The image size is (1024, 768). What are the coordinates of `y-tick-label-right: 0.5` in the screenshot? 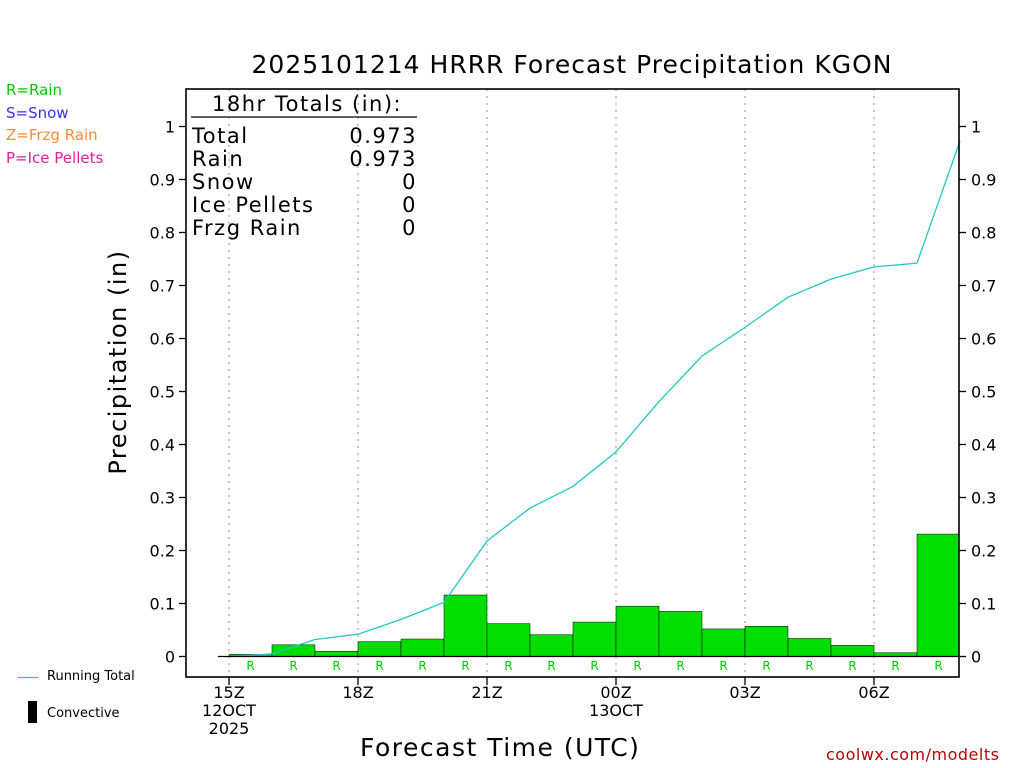 It's located at (983, 392).